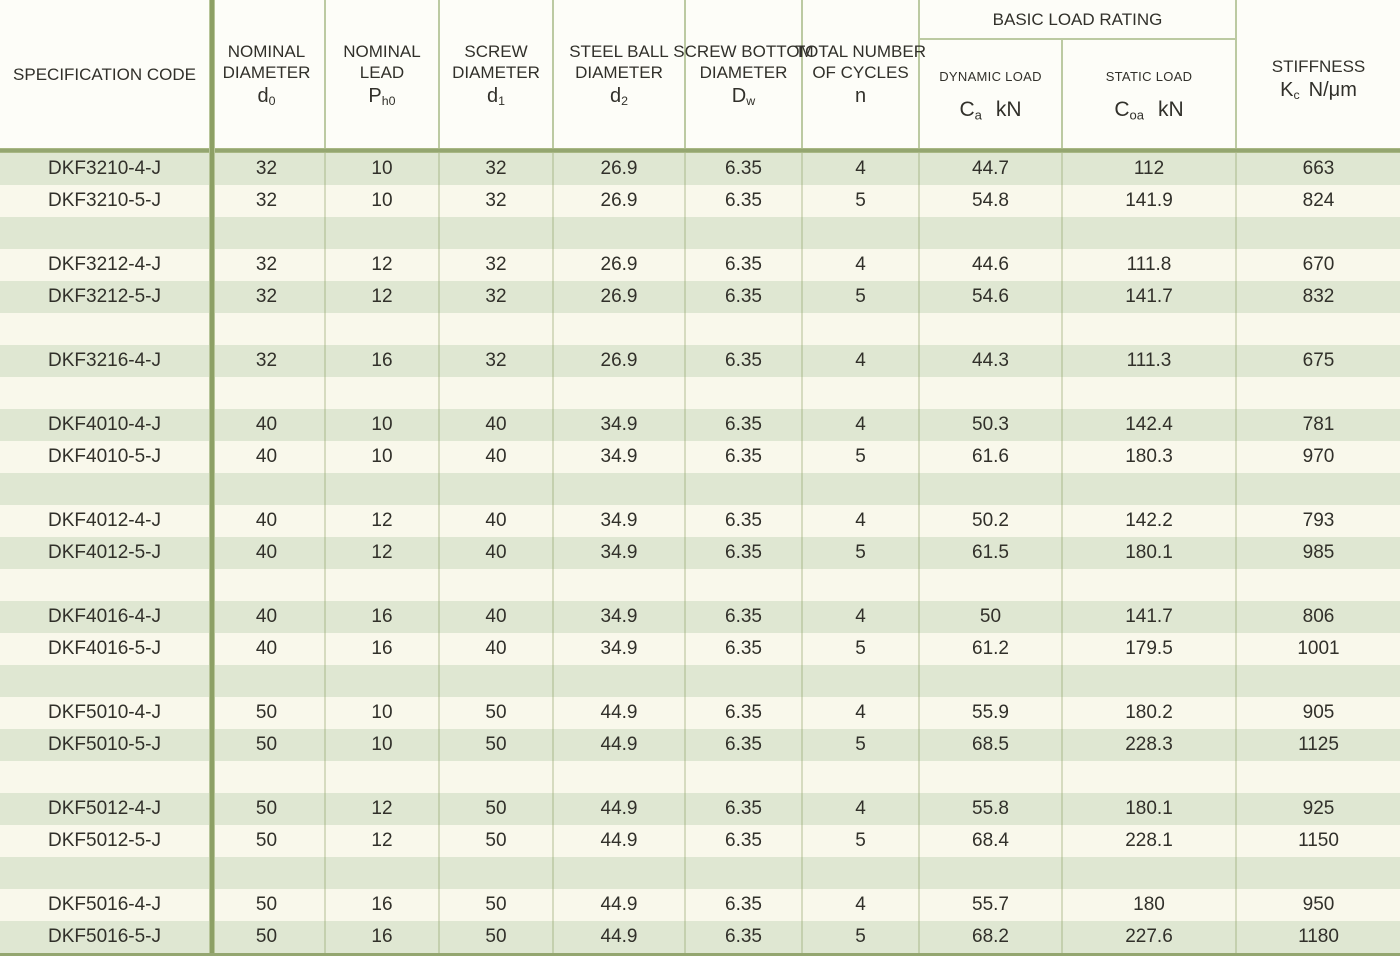 The height and width of the screenshot is (956, 1400). Describe the element at coordinates (1150, 937) in the screenshot. I see `value-cell: 227.6` at that location.